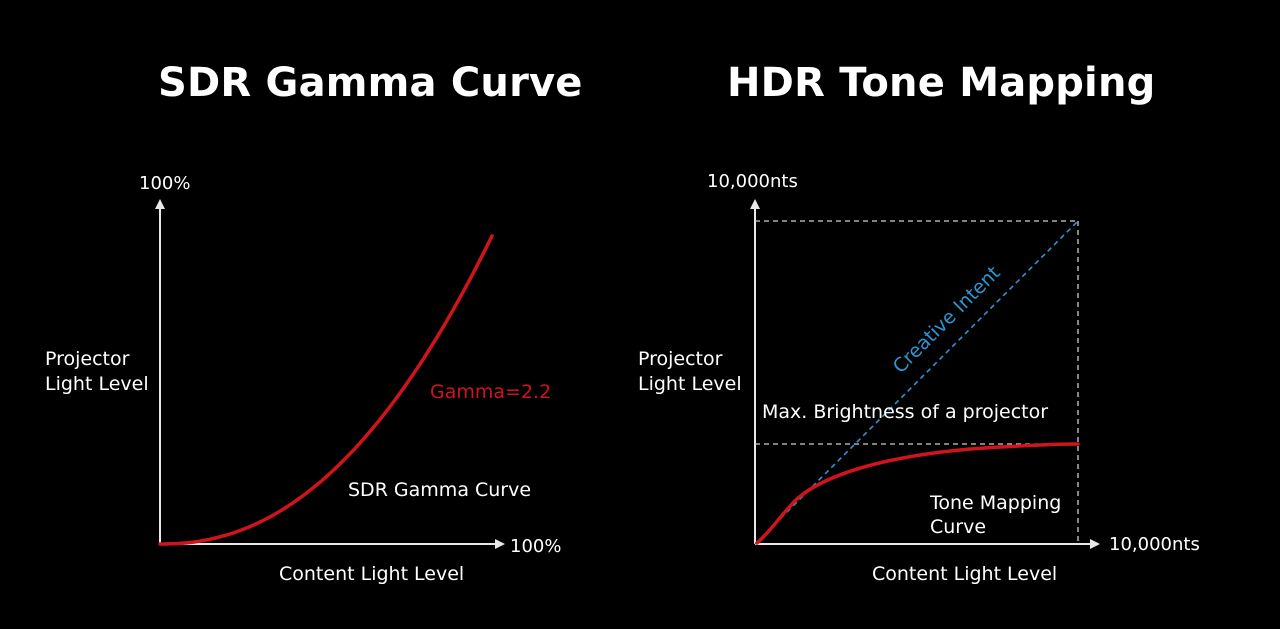  Describe the element at coordinates (491, 392) in the screenshot. I see `sdr-gamma-label: Gamma=2.2` at that location.